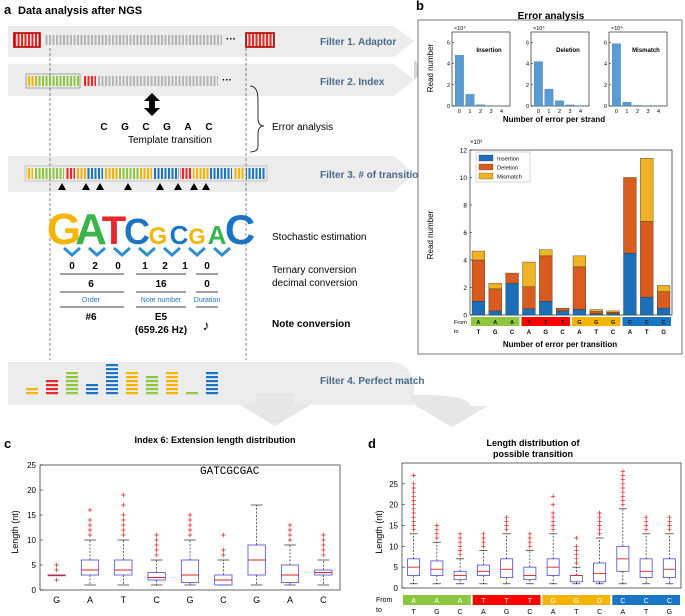  I want to click on panel-c-letter: c, so click(7, 443).